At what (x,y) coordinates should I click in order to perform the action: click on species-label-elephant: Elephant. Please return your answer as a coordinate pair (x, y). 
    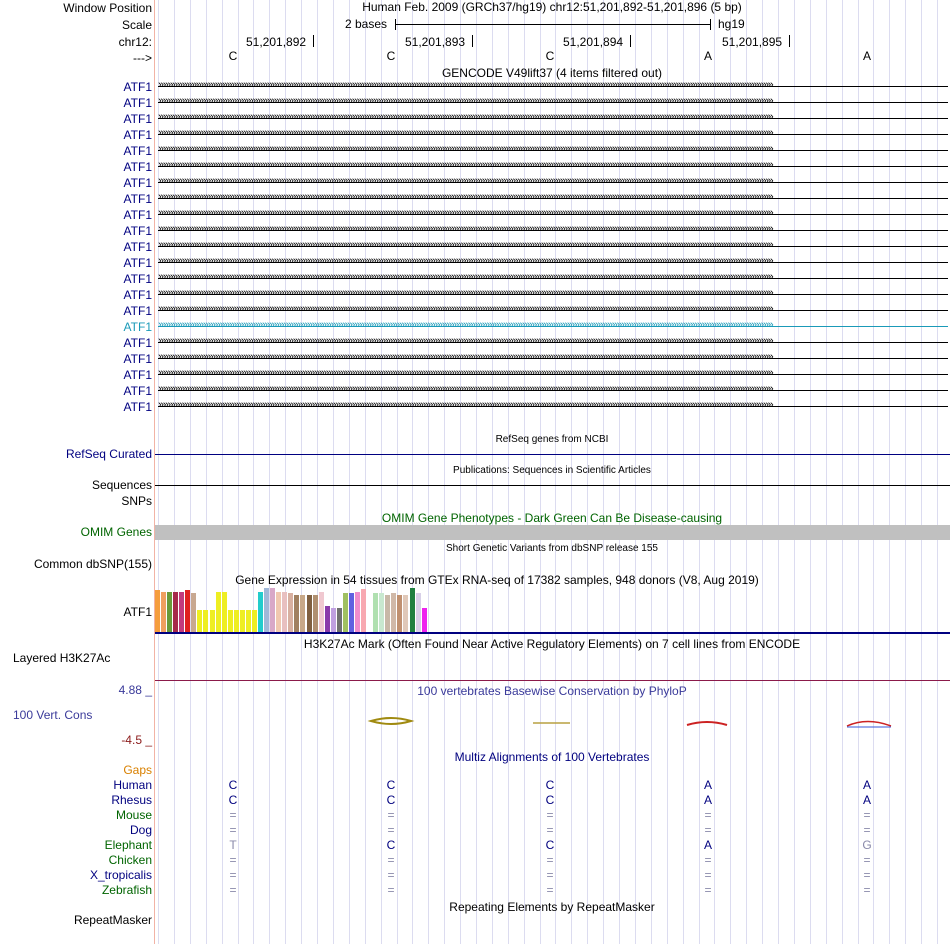
    Looking at the image, I should click on (128, 845).